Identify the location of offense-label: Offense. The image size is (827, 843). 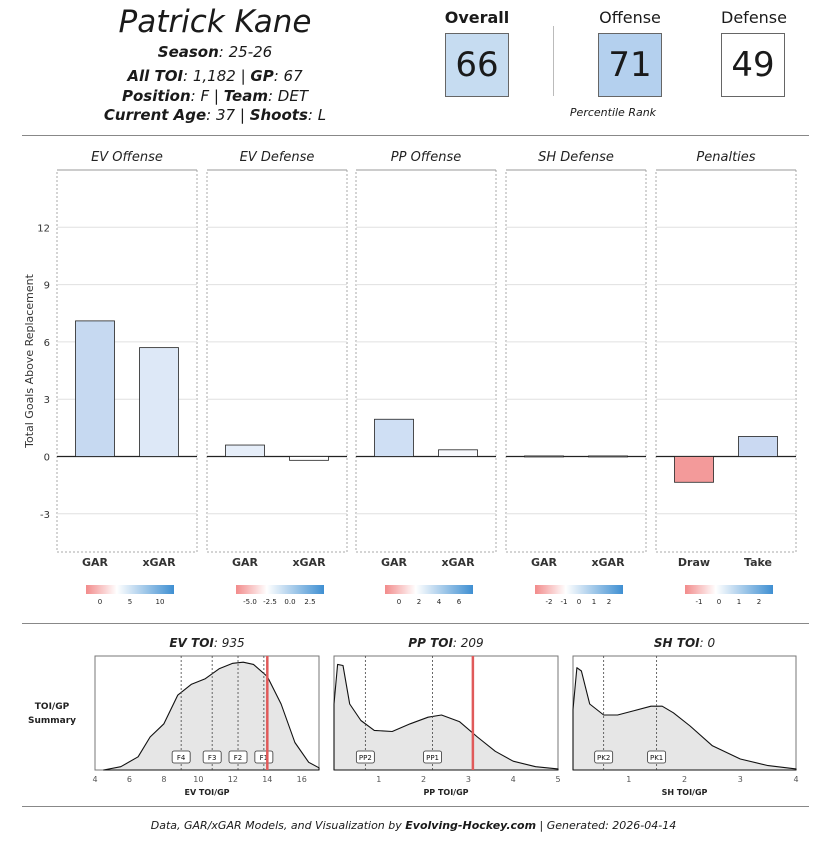
(630, 17).